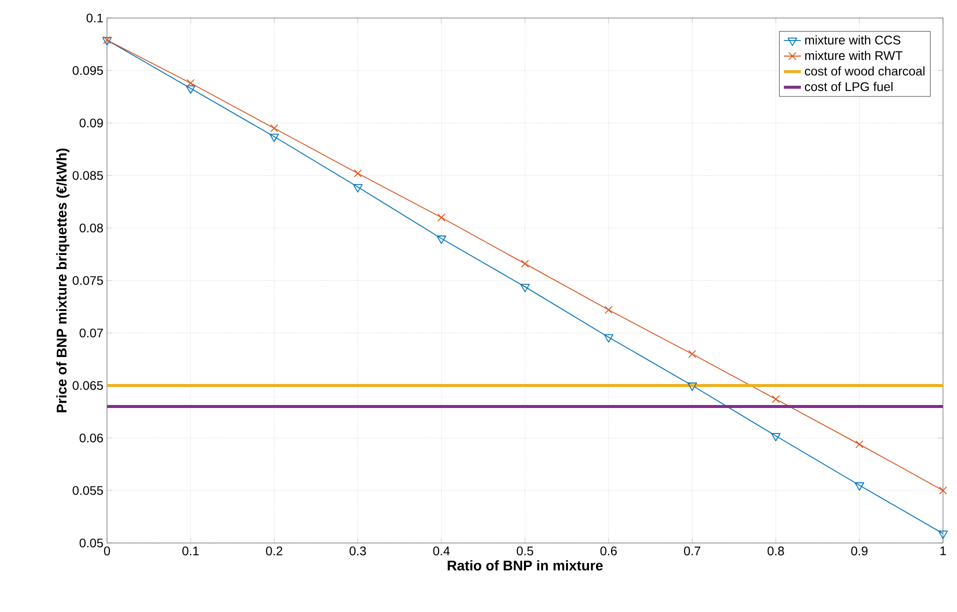 This screenshot has width=957, height=612. What do you see at coordinates (91, 333) in the screenshot?
I see `y-tick-label: 0.07` at bounding box center [91, 333].